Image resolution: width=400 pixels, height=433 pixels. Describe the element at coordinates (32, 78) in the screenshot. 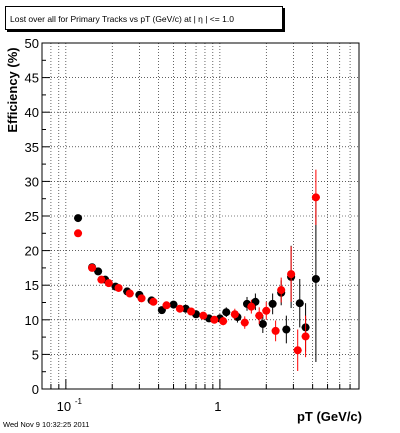

I see `y-tick-label: 45` at that location.